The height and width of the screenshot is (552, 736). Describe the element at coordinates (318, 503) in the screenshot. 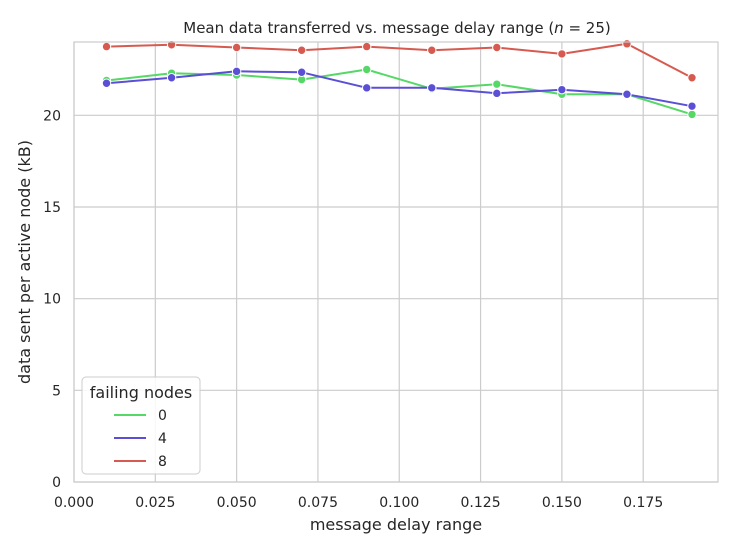

I see `x-tick-label: 0.075` at that location.